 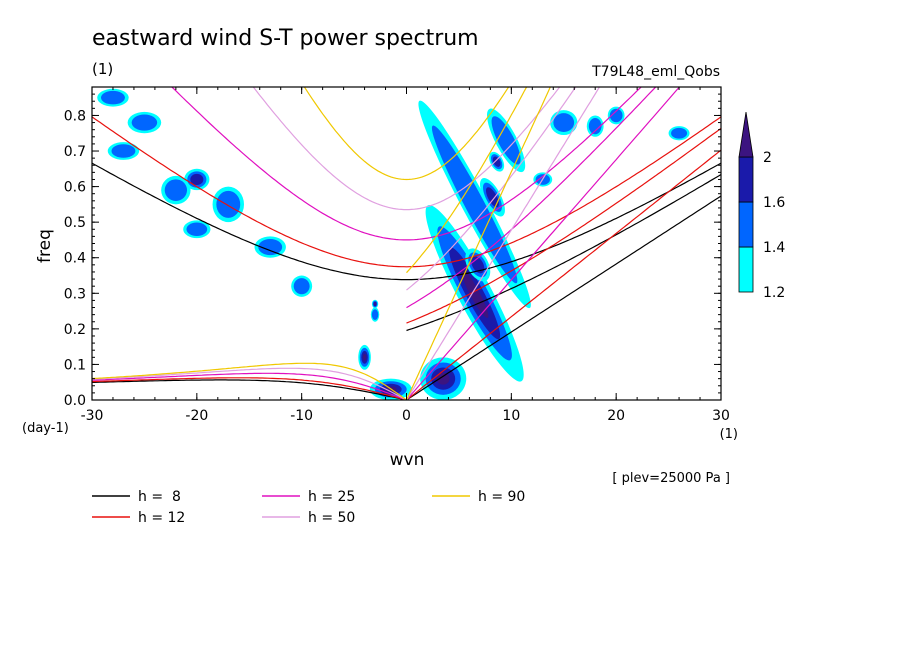 What do you see at coordinates (75, 223) in the screenshot?
I see `y-tick-label: 0.5` at bounding box center [75, 223].